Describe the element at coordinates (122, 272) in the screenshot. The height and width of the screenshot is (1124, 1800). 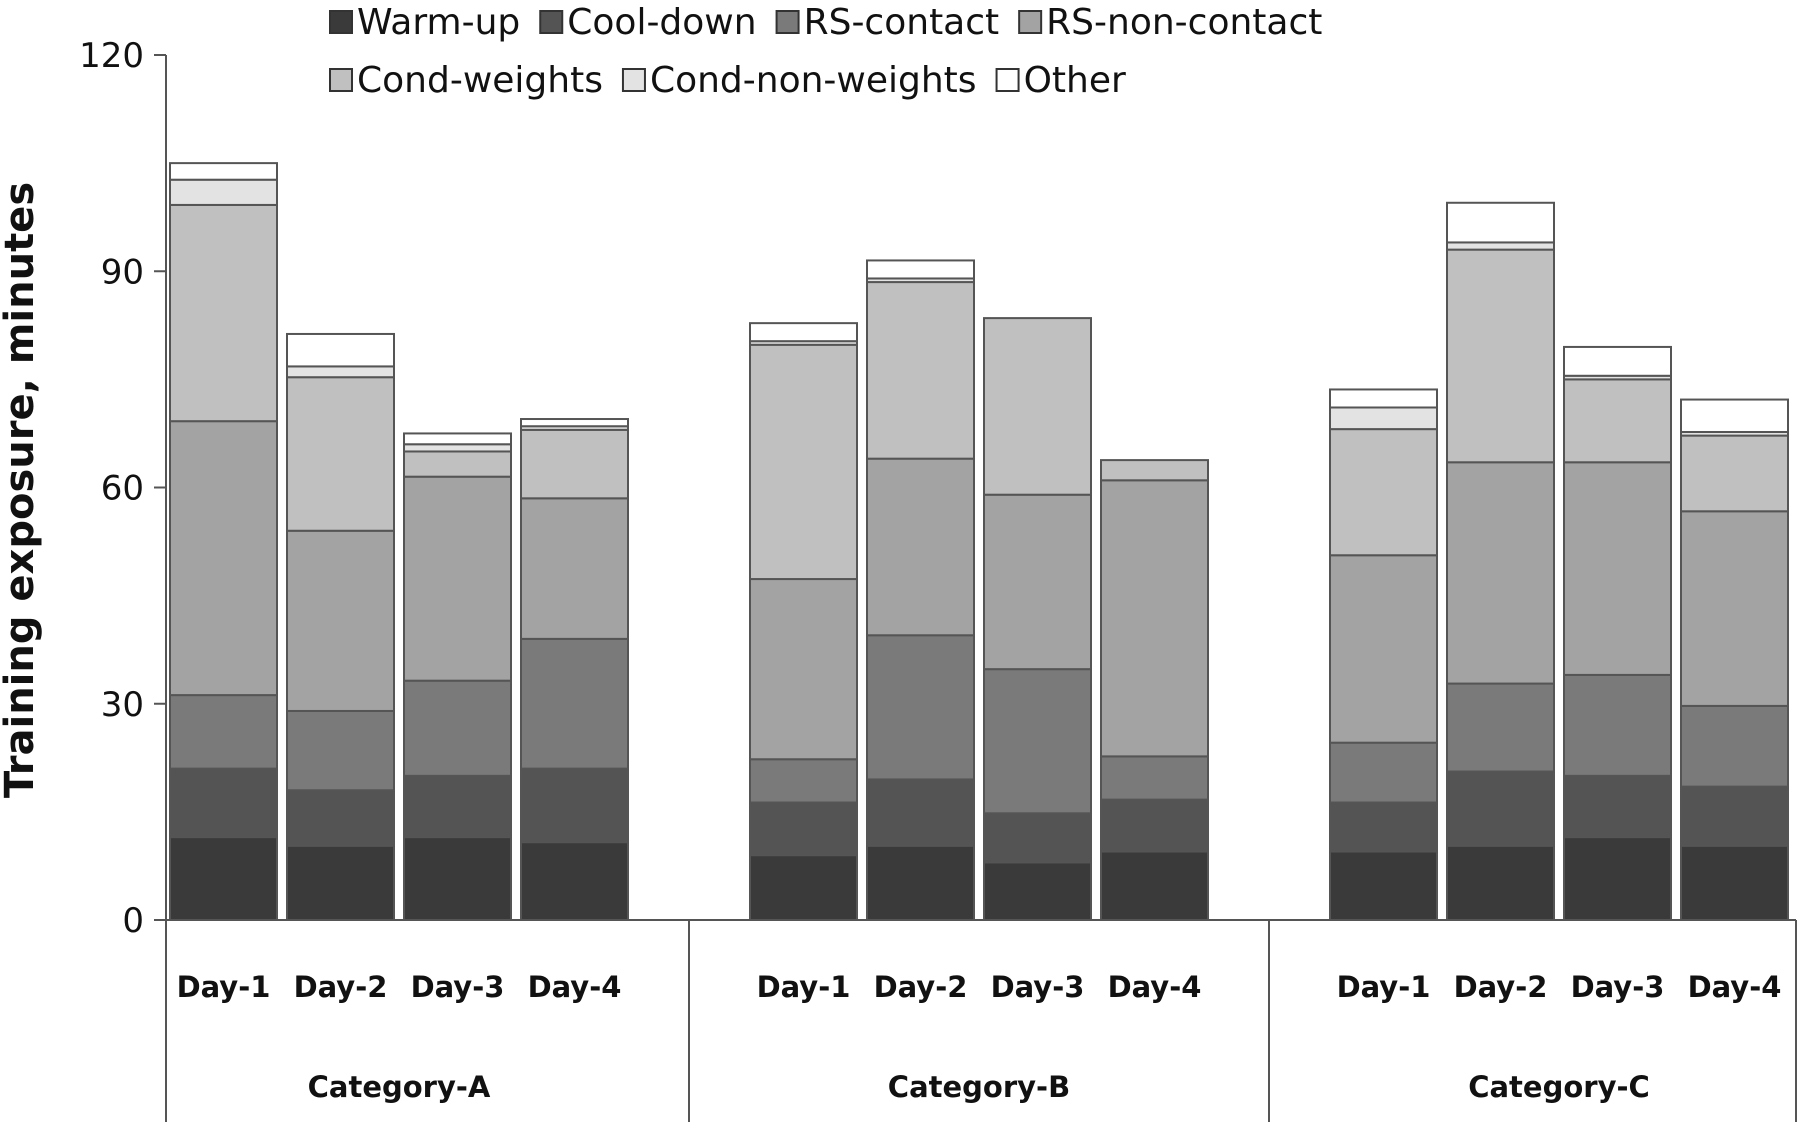
I see `y-tick-label: 90` at that location.